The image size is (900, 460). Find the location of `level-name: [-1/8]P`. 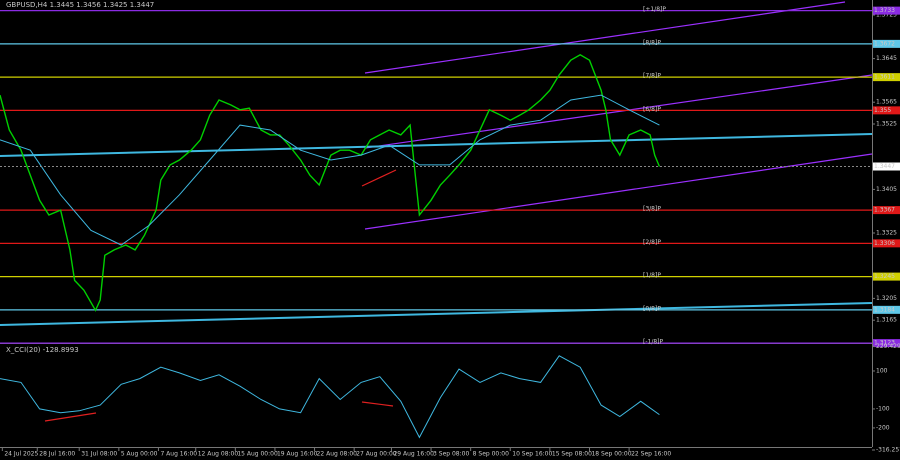

level-name: [-1/8]P is located at coordinates (653, 342).